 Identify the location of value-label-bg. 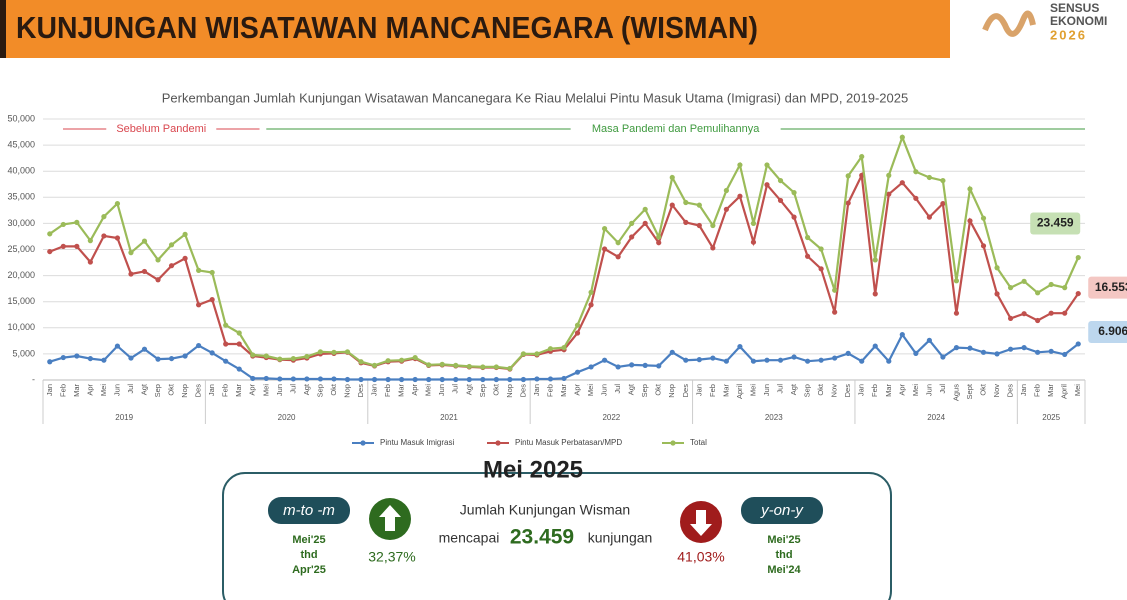
(1055, 223).